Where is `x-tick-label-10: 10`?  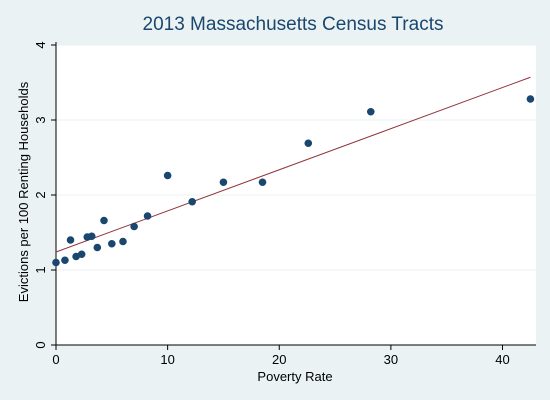 x-tick-label-10: 10 is located at coordinates (167, 359).